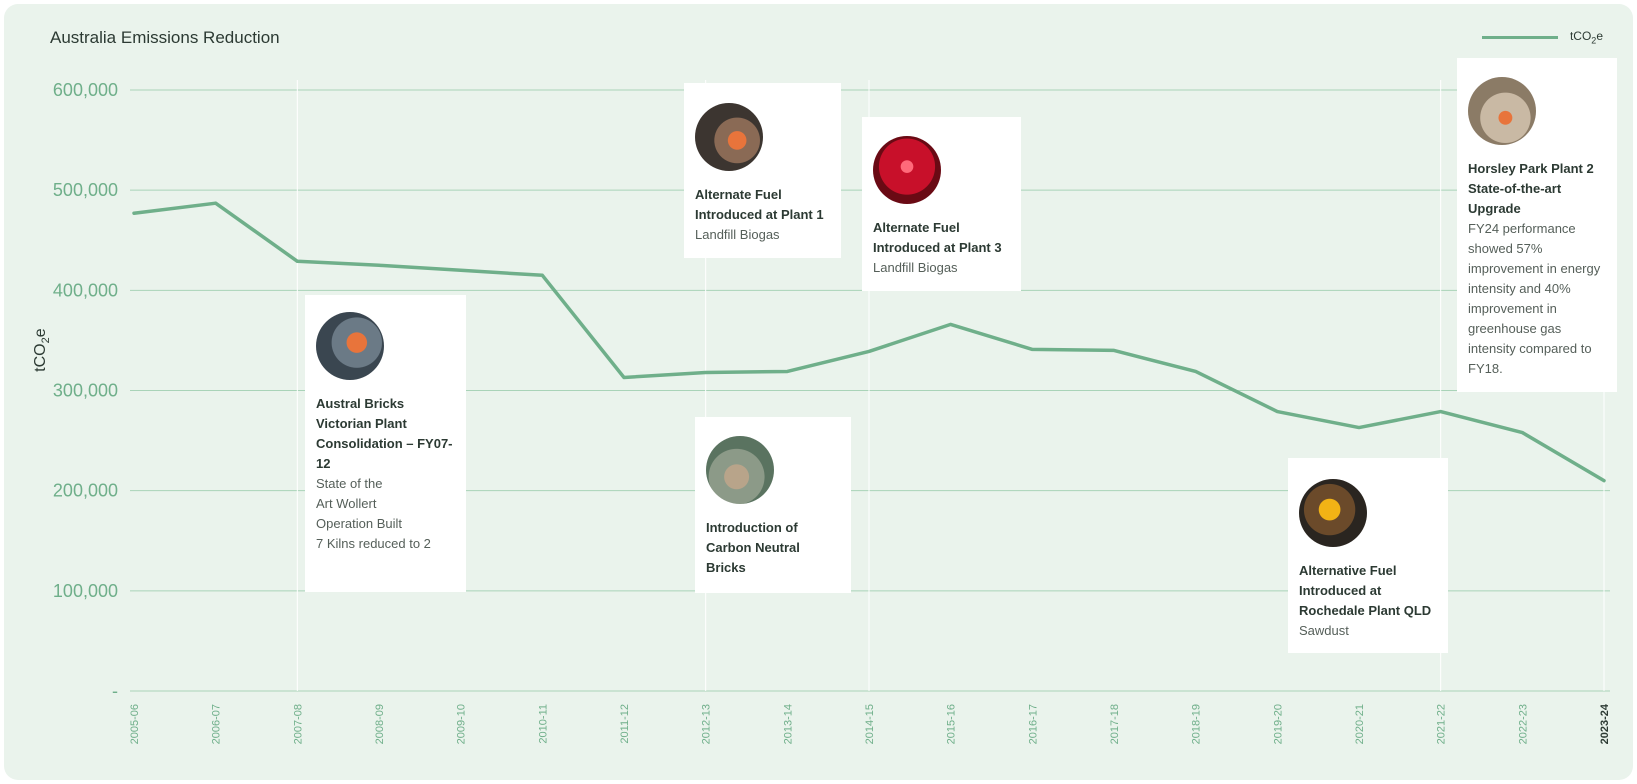 This screenshot has height=784, width=1637. What do you see at coordinates (1115, 724) in the screenshot?
I see `x-tick-label: 2017-18` at bounding box center [1115, 724].